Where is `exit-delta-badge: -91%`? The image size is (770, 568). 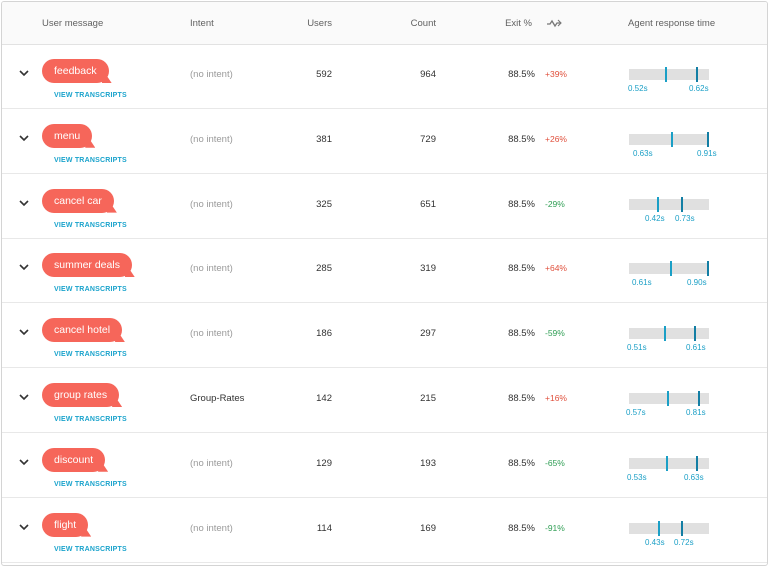
exit-delta-badge: -91% is located at coordinates (555, 527).